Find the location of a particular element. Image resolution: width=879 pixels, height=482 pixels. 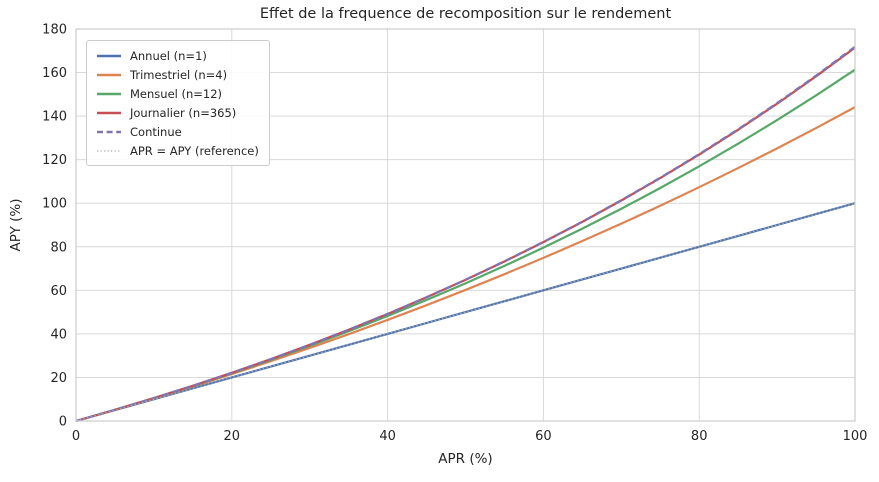

legend-label: Annuel (n=1) is located at coordinates (168, 55).